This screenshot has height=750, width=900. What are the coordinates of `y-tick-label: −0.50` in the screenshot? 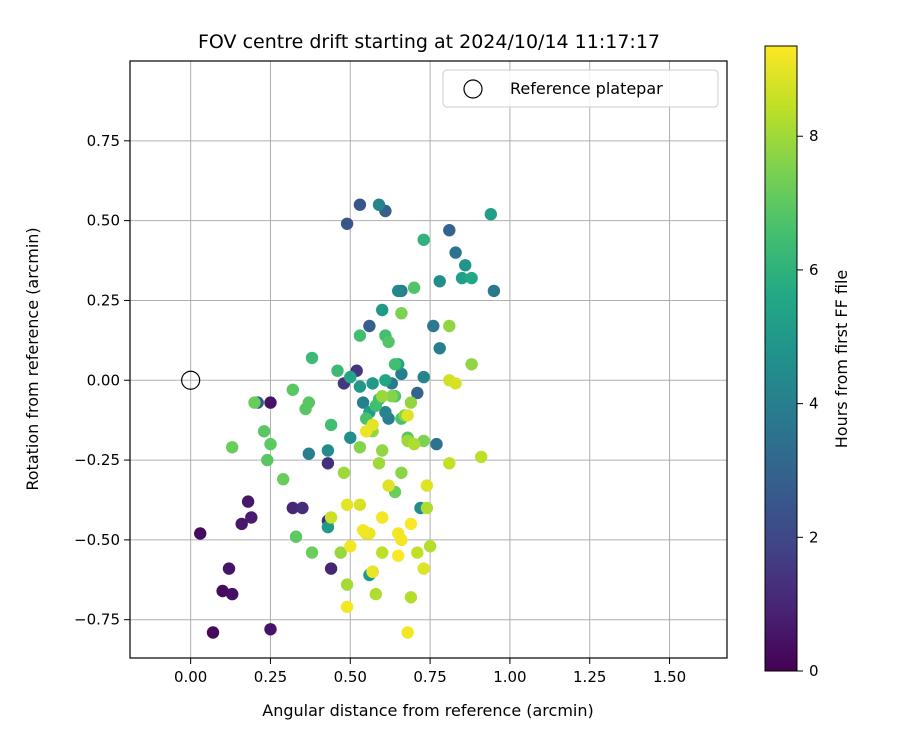 It's located at (97, 540).